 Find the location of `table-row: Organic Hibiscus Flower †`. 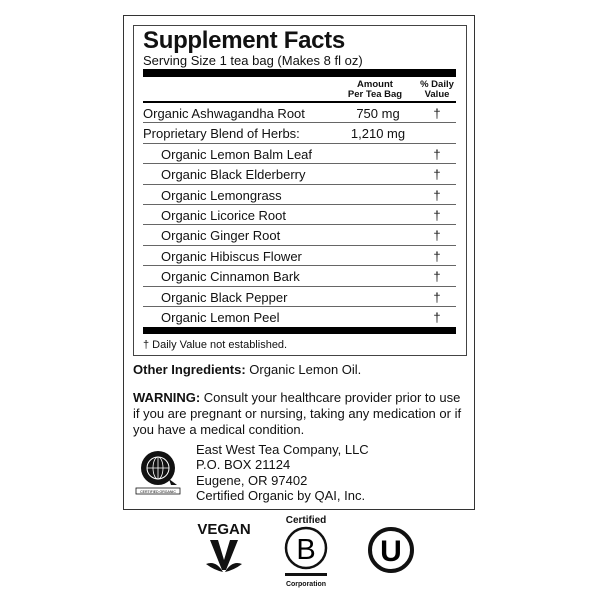

table-row: Organic Hibiscus Flower † is located at coordinates (299, 256).